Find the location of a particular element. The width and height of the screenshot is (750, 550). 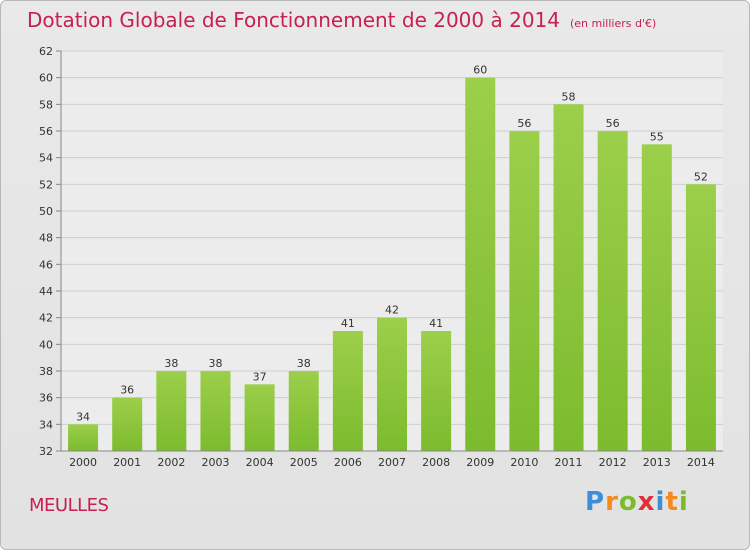

logo-letter: r is located at coordinates (612, 502).